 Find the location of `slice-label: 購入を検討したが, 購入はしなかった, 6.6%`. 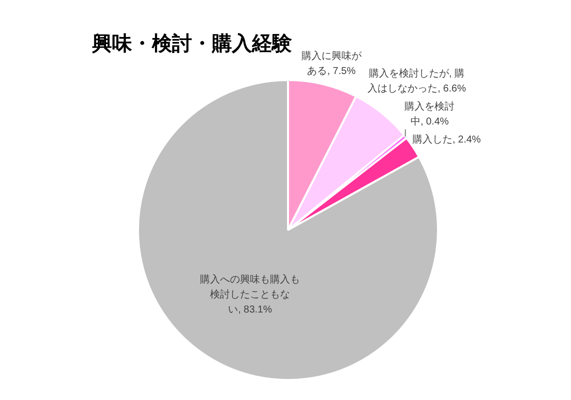

slice-label: 購入を検討したが, 購入はしなかった, 6.6% is located at coordinates (417, 81).